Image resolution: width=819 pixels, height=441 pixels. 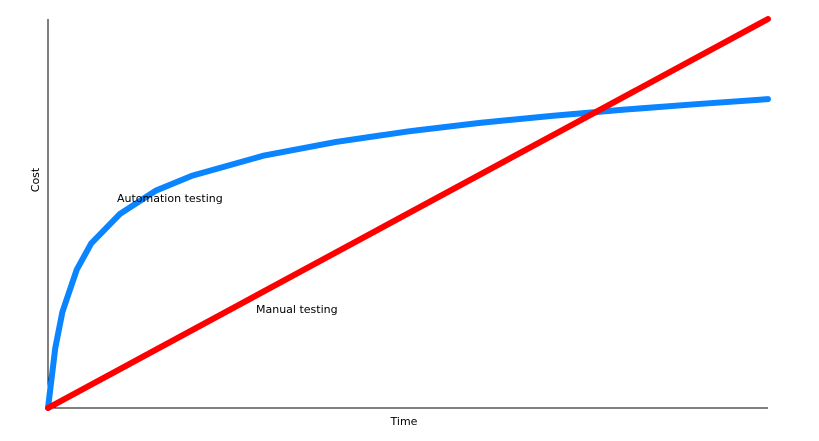 I want to click on manual-testing-label: Manual testing, so click(x=297, y=309).